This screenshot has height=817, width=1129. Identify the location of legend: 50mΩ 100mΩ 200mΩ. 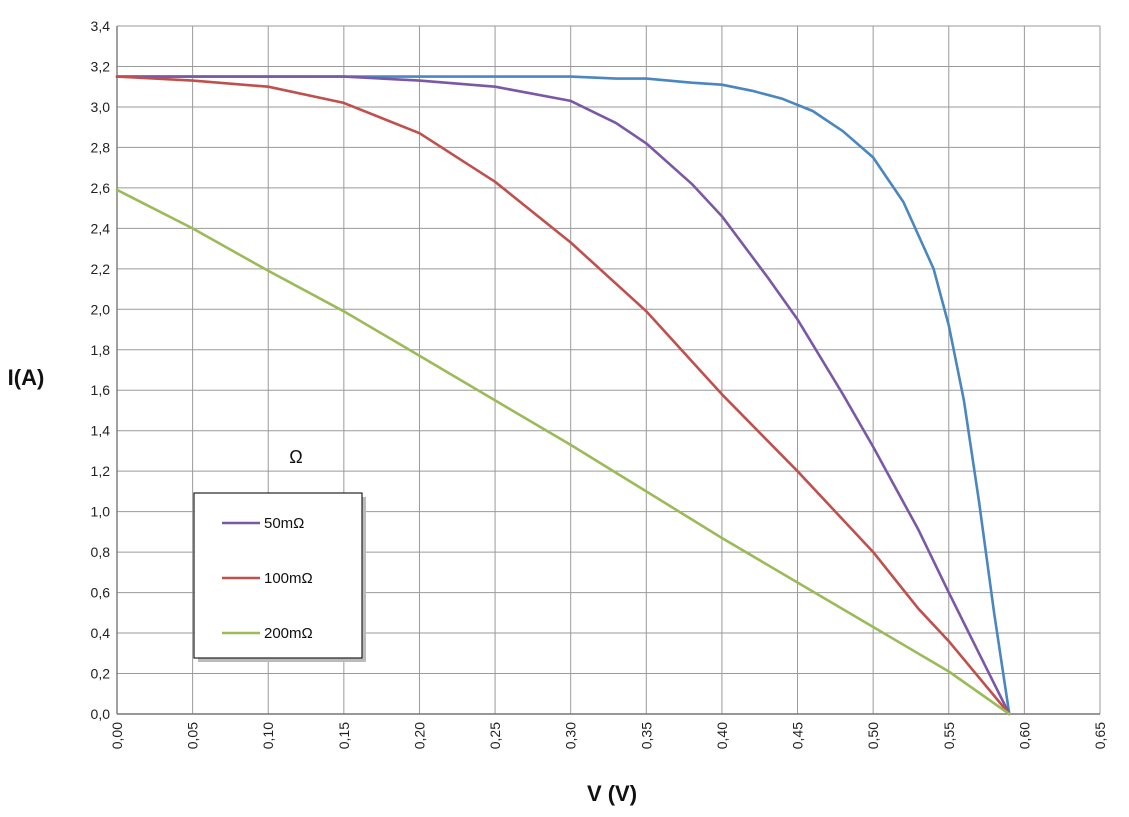
(279, 577).